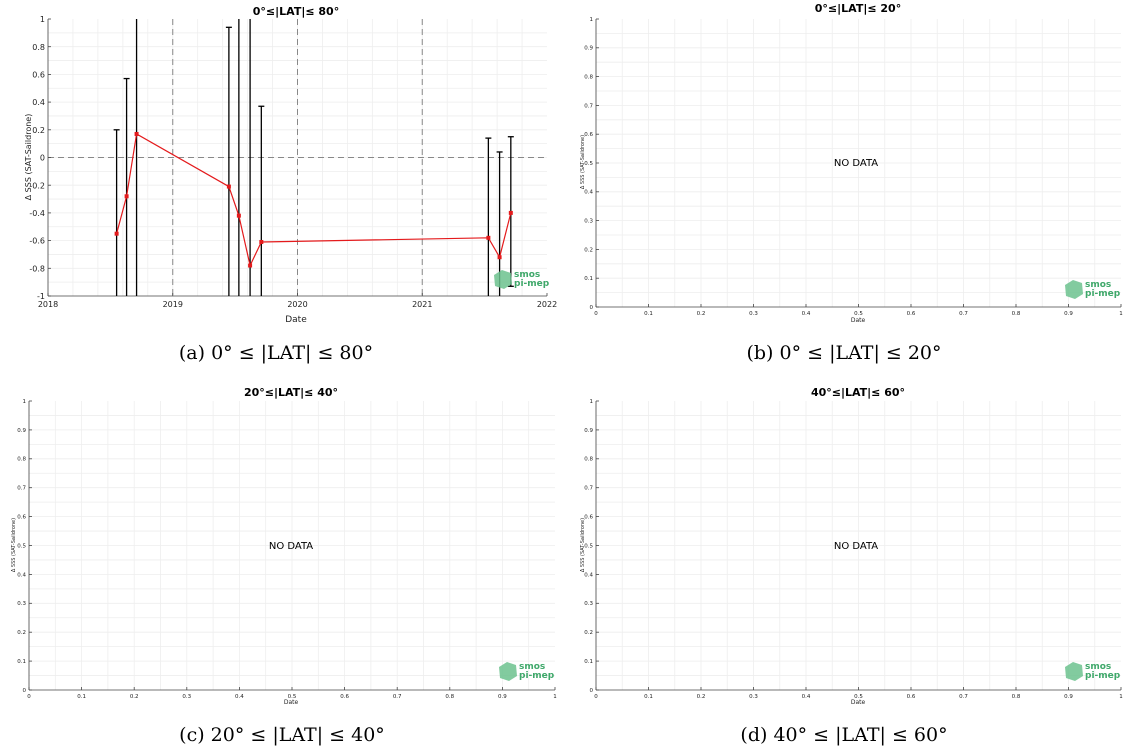 The height and width of the screenshot is (751, 1126). I want to click on panel-a-caption: (a) 0° ≤ |LAT| ≤ 80°, so click(276, 353).